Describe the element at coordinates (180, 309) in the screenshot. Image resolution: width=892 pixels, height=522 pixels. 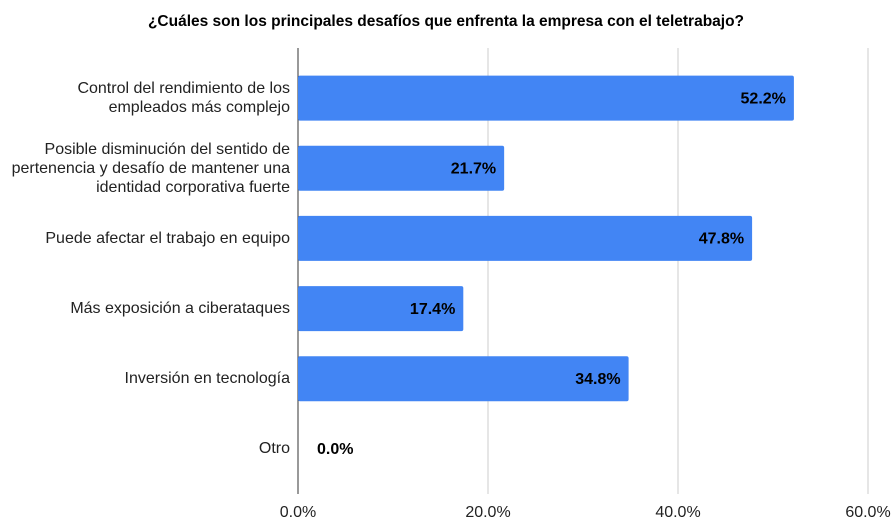
I see `y-tick-label: Más exposición a ciberataques` at that location.